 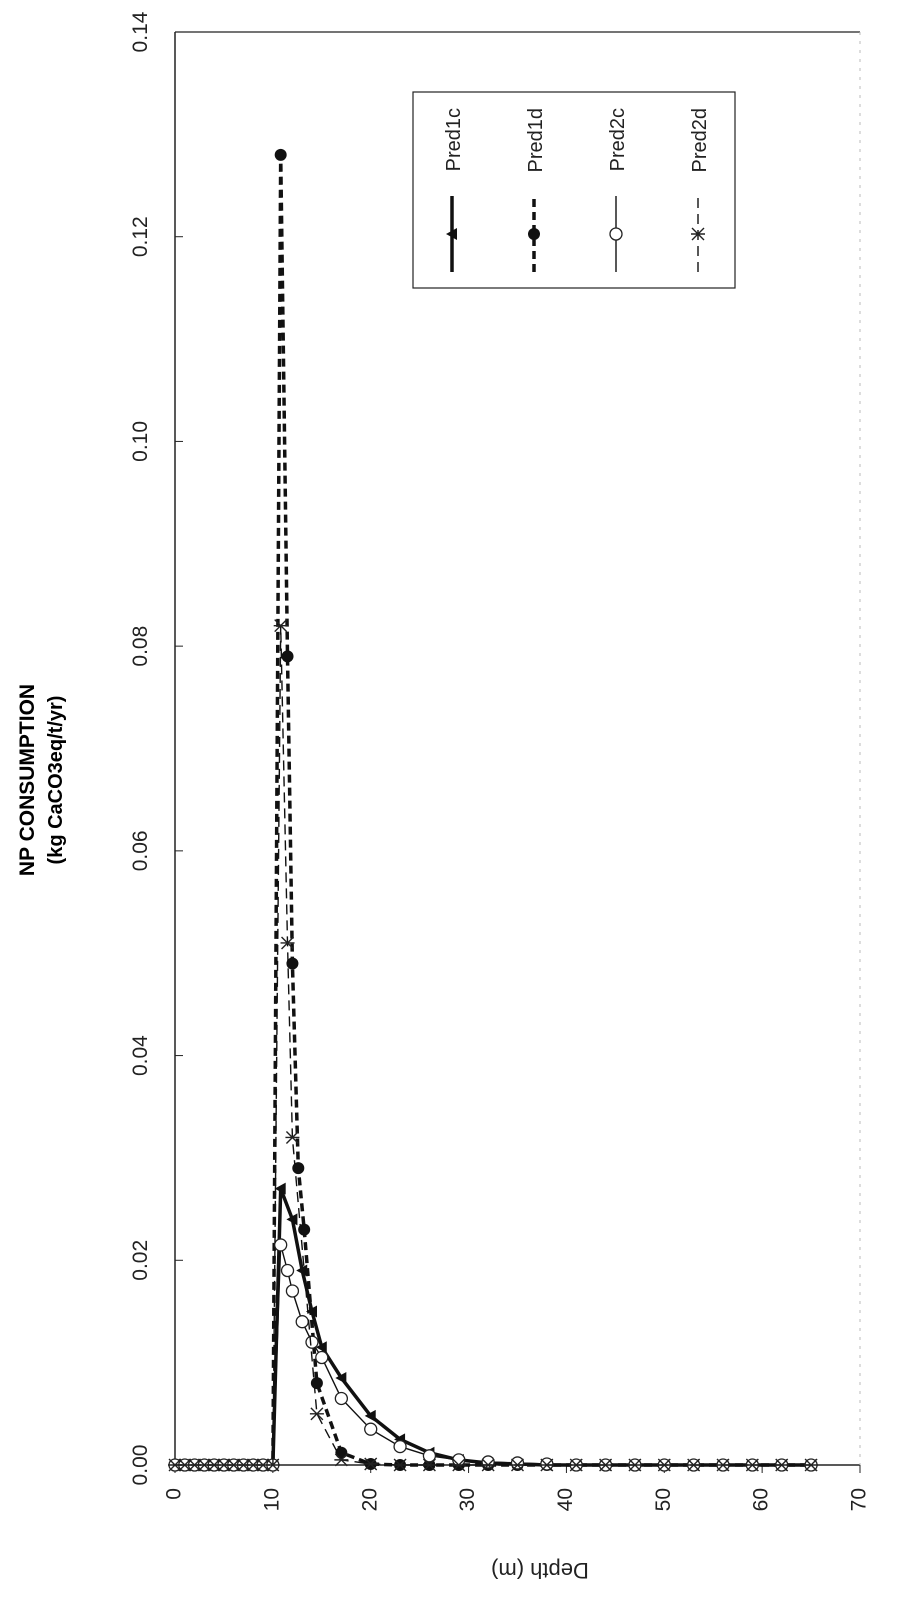 I want to click on depth-tick-label: 70, so click(x=859, y=1499).